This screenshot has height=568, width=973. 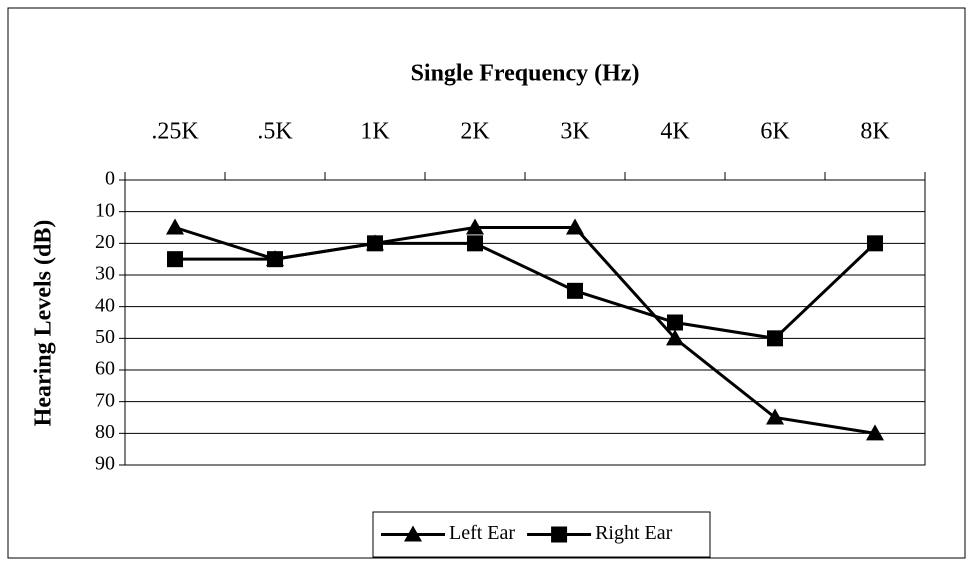 What do you see at coordinates (105, 464) in the screenshot?
I see `y-tick-label: 90` at bounding box center [105, 464].